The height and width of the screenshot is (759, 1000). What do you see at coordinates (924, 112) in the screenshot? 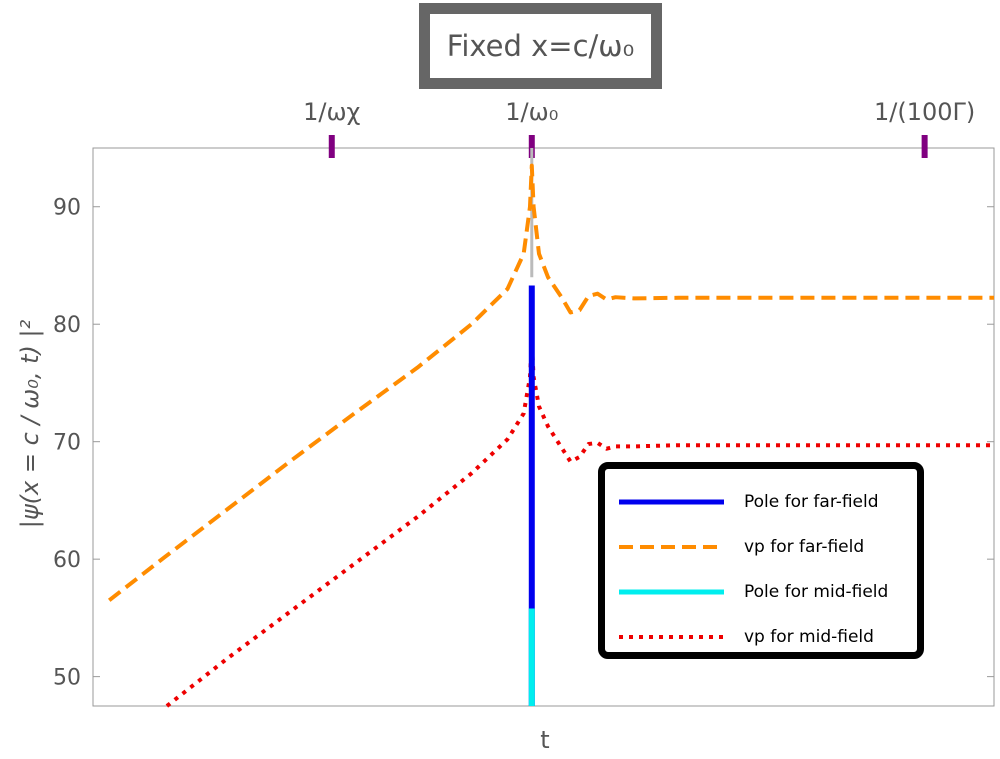
I see `top-tick-label: 1/(100Γ)` at bounding box center [924, 112].